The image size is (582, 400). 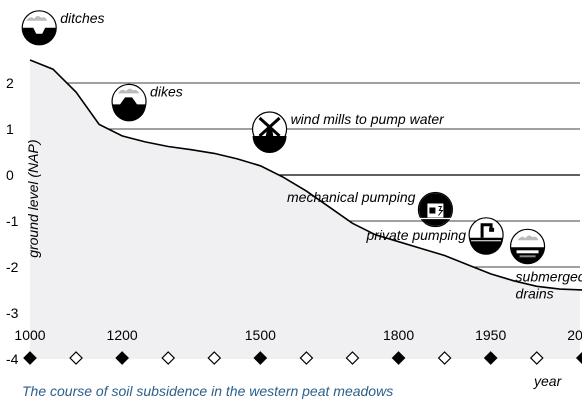 What do you see at coordinates (368, 119) in the screenshot?
I see `annotation-label: wind mills to pump water` at bounding box center [368, 119].